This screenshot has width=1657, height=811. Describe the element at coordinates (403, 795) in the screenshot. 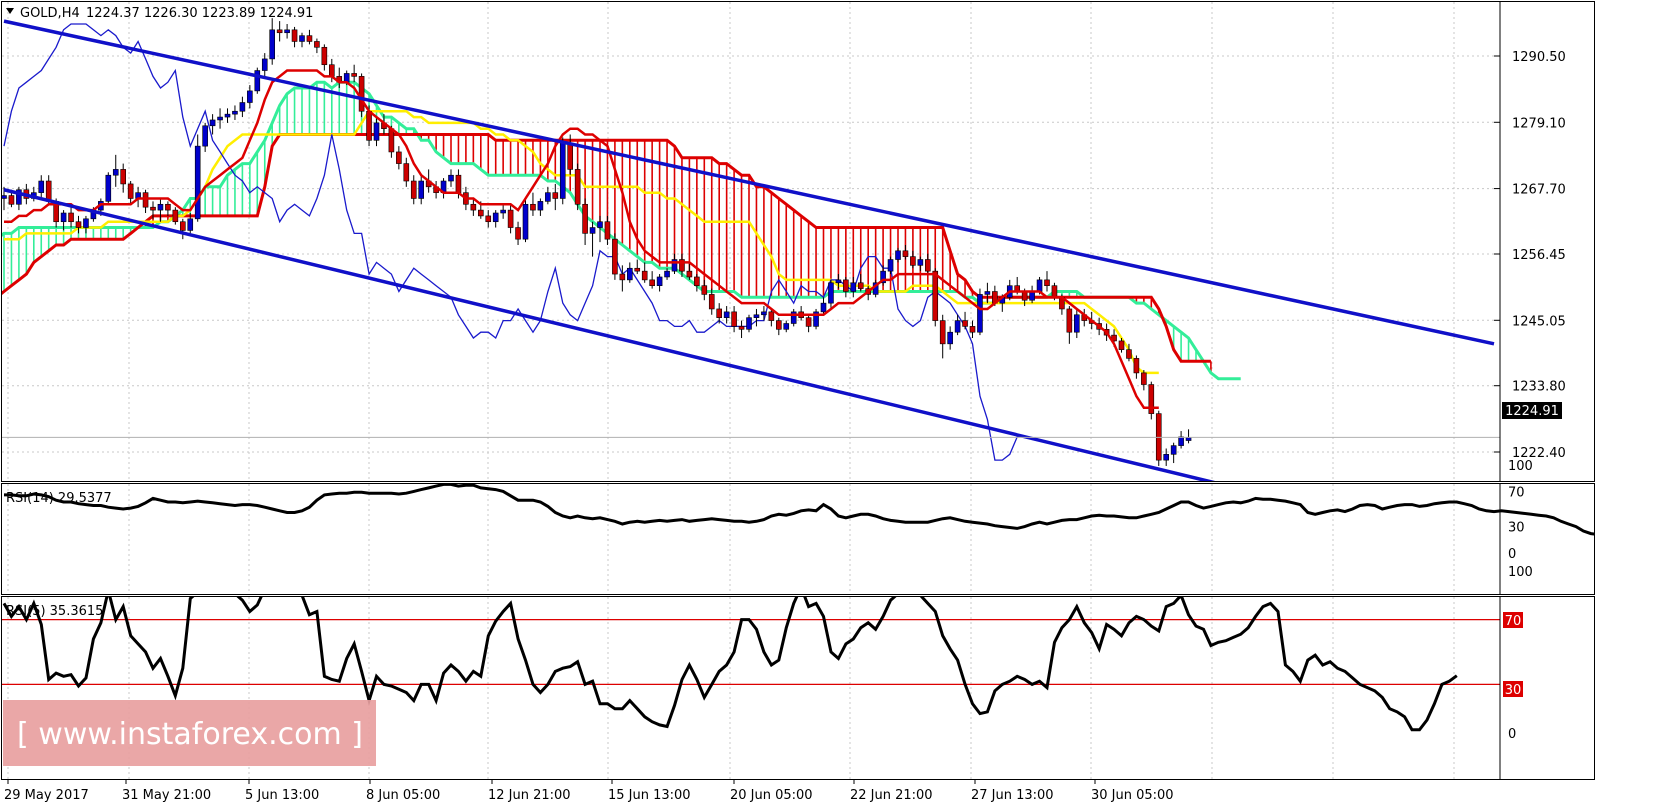

I see `time-tick-label: 8 Jun 05:00` at that location.